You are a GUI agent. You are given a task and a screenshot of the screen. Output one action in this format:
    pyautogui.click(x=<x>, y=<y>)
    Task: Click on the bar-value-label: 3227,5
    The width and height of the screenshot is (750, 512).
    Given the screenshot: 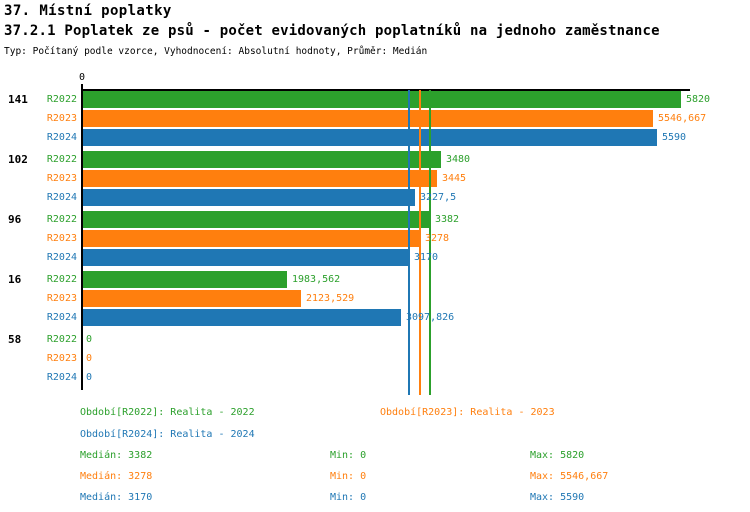 What is the action you would take?
    pyautogui.click(x=438, y=197)
    